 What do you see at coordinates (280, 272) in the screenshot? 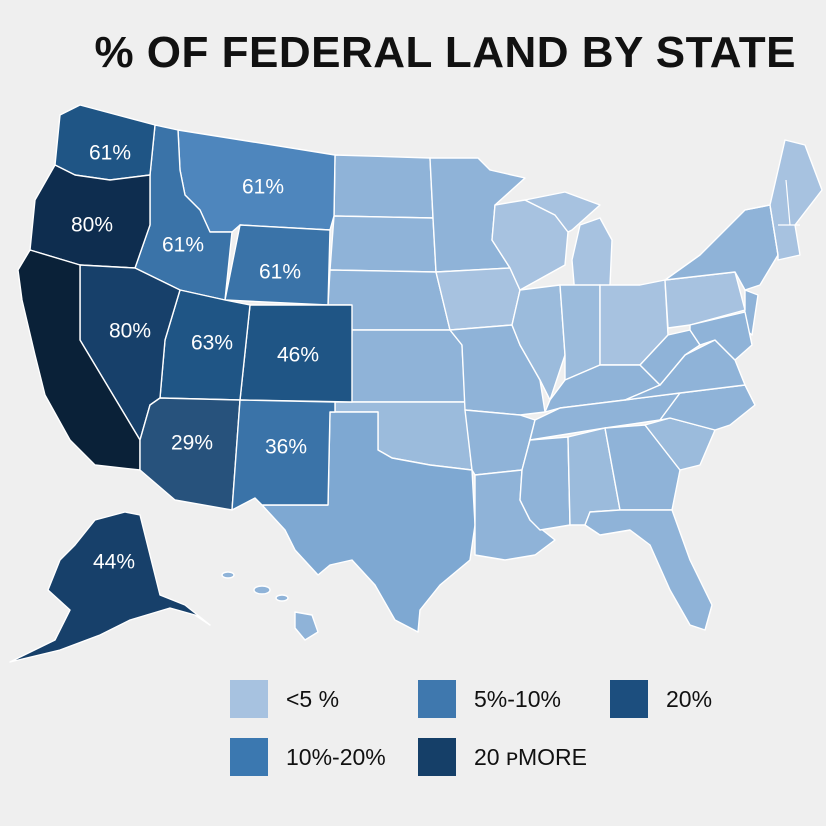
I see `label-wyoming: 61%` at bounding box center [280, 272].